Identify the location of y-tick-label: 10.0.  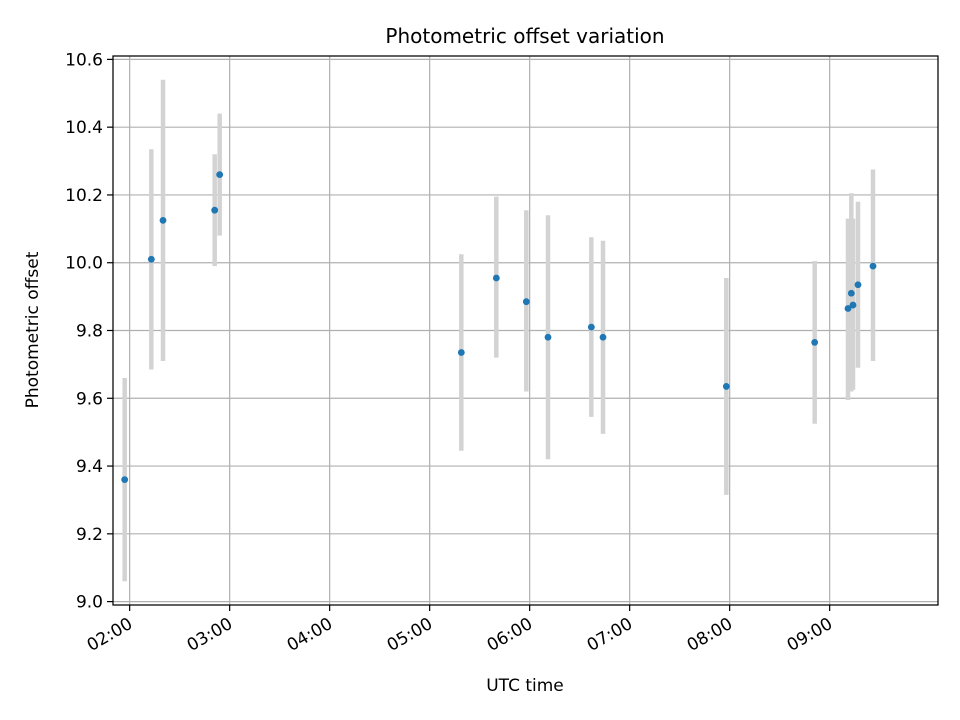
(84, 264).